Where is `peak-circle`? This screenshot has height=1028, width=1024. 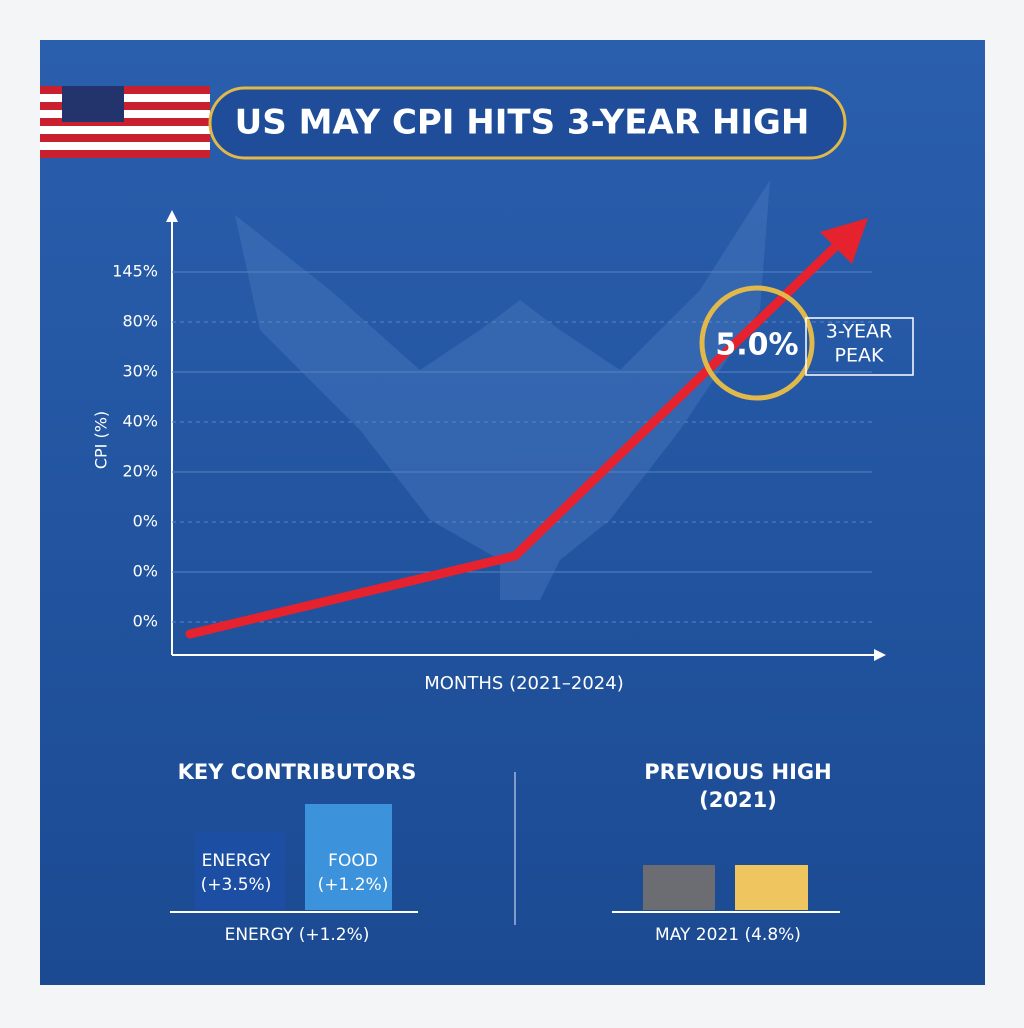 peak-circle is located at coordinates (757, 343).